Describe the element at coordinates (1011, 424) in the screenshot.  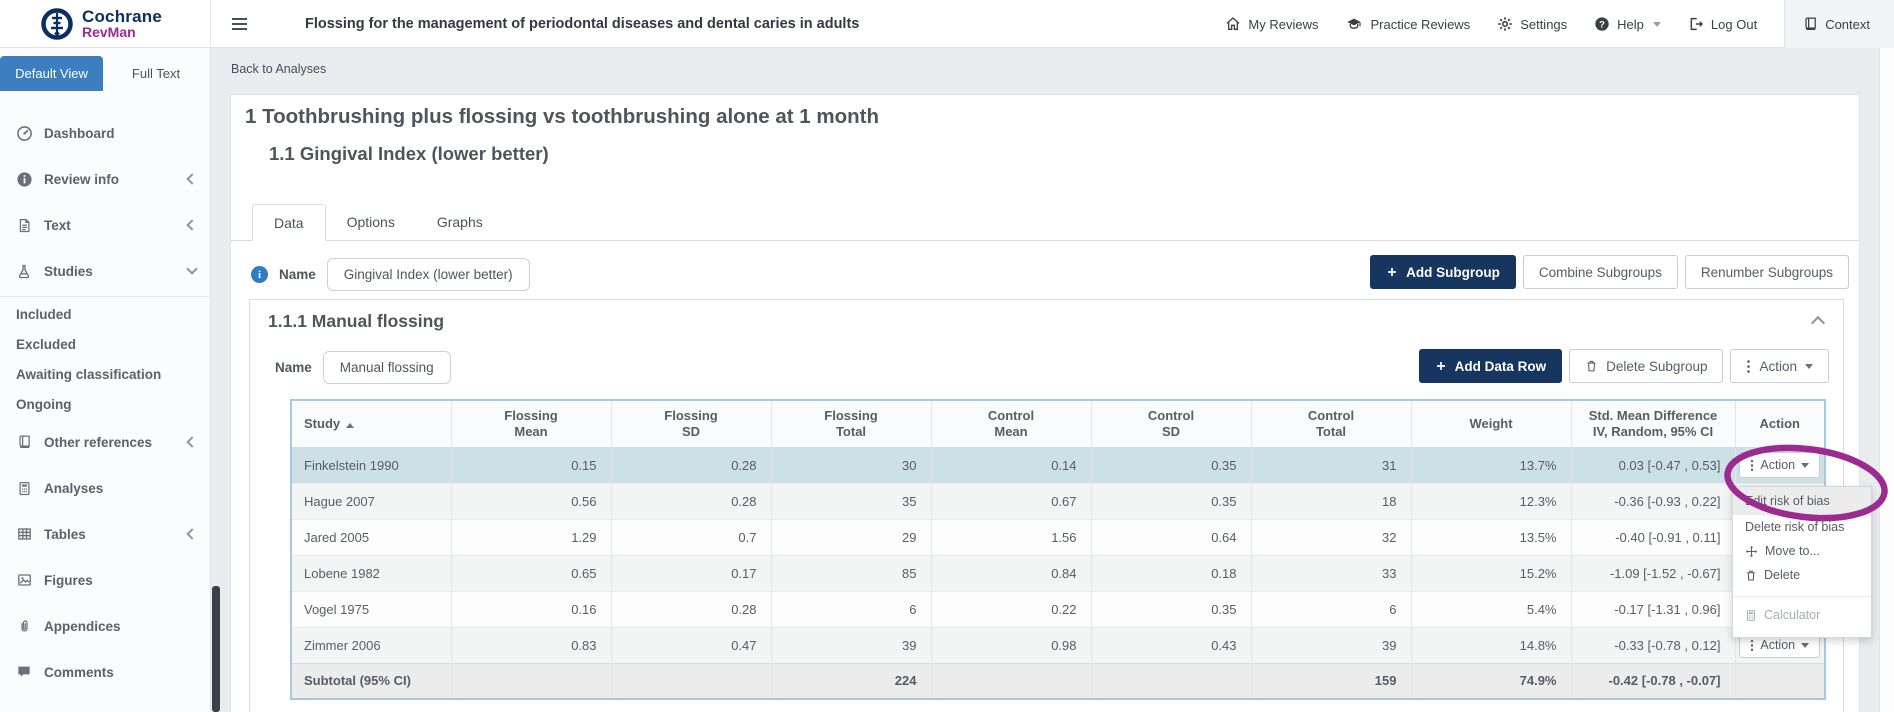
I see `col-control-mean: Control Mean` at that location.